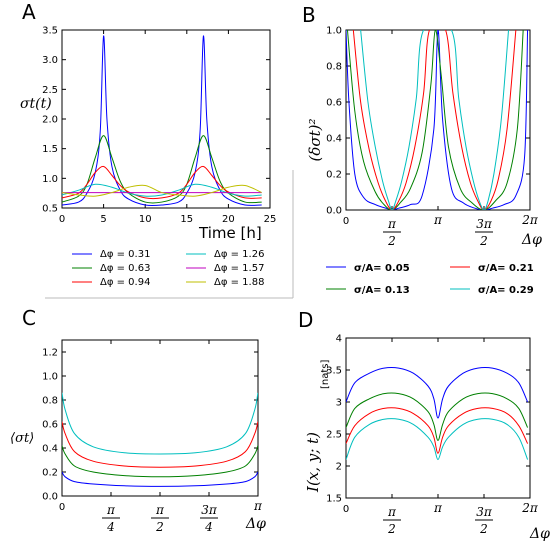 Image resolution: width=558 pixels, height=547 pixels. I want to click on panel-b-axes-frame, so click(438, 120).